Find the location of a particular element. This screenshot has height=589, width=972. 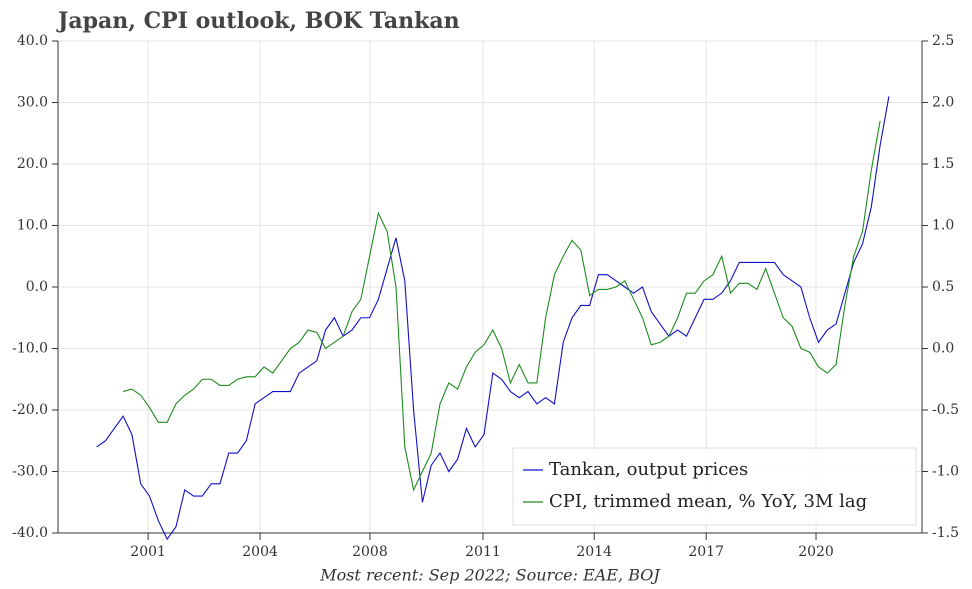

x-tick-label: 2017 is located at coordinates (706, 552).